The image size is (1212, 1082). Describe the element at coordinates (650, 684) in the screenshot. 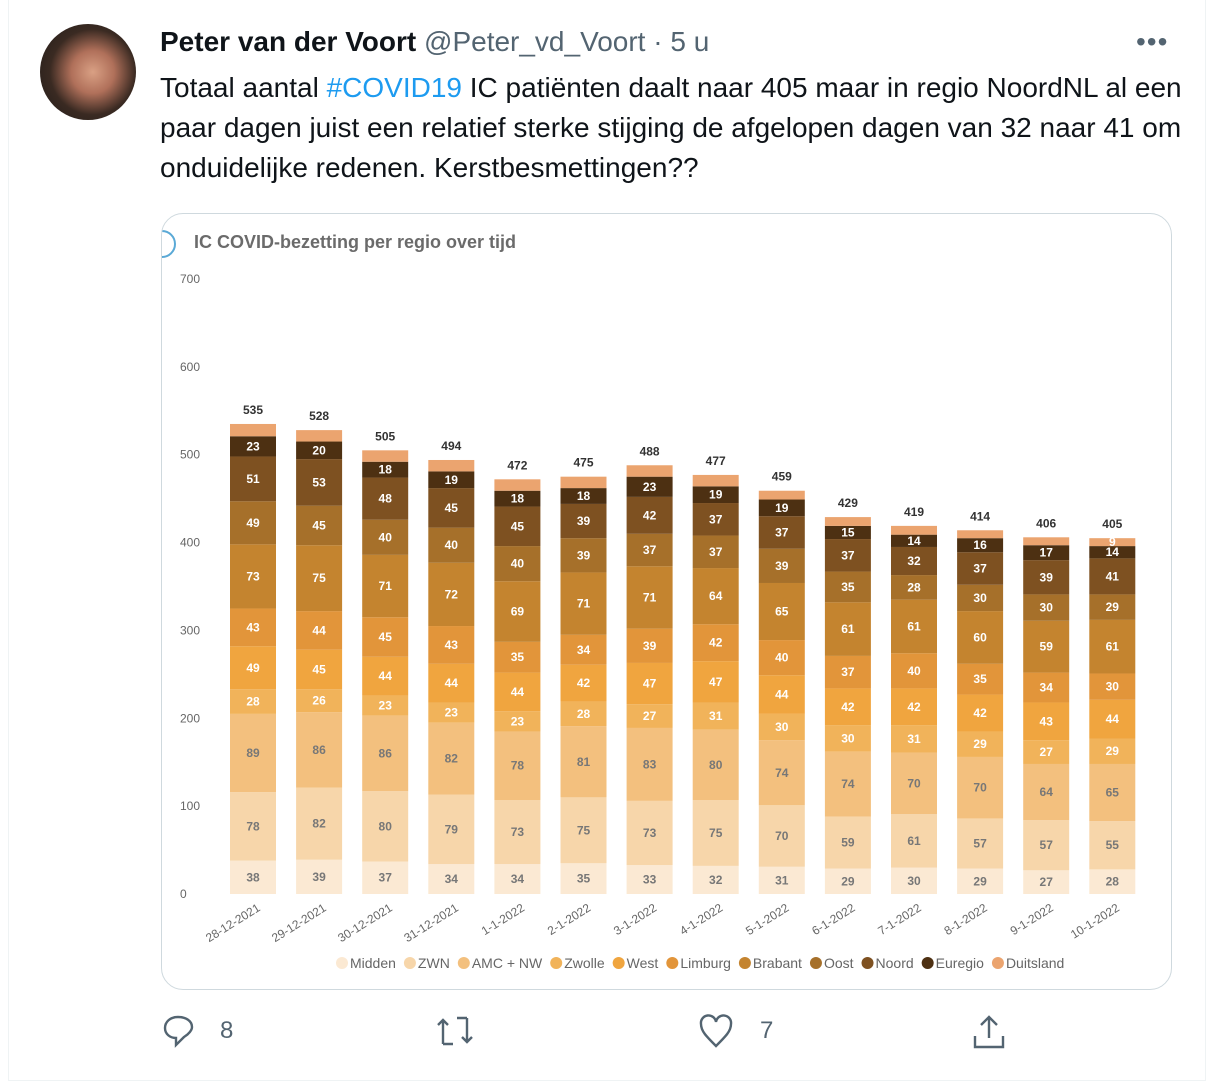

I see `data-label: 47` at that location.